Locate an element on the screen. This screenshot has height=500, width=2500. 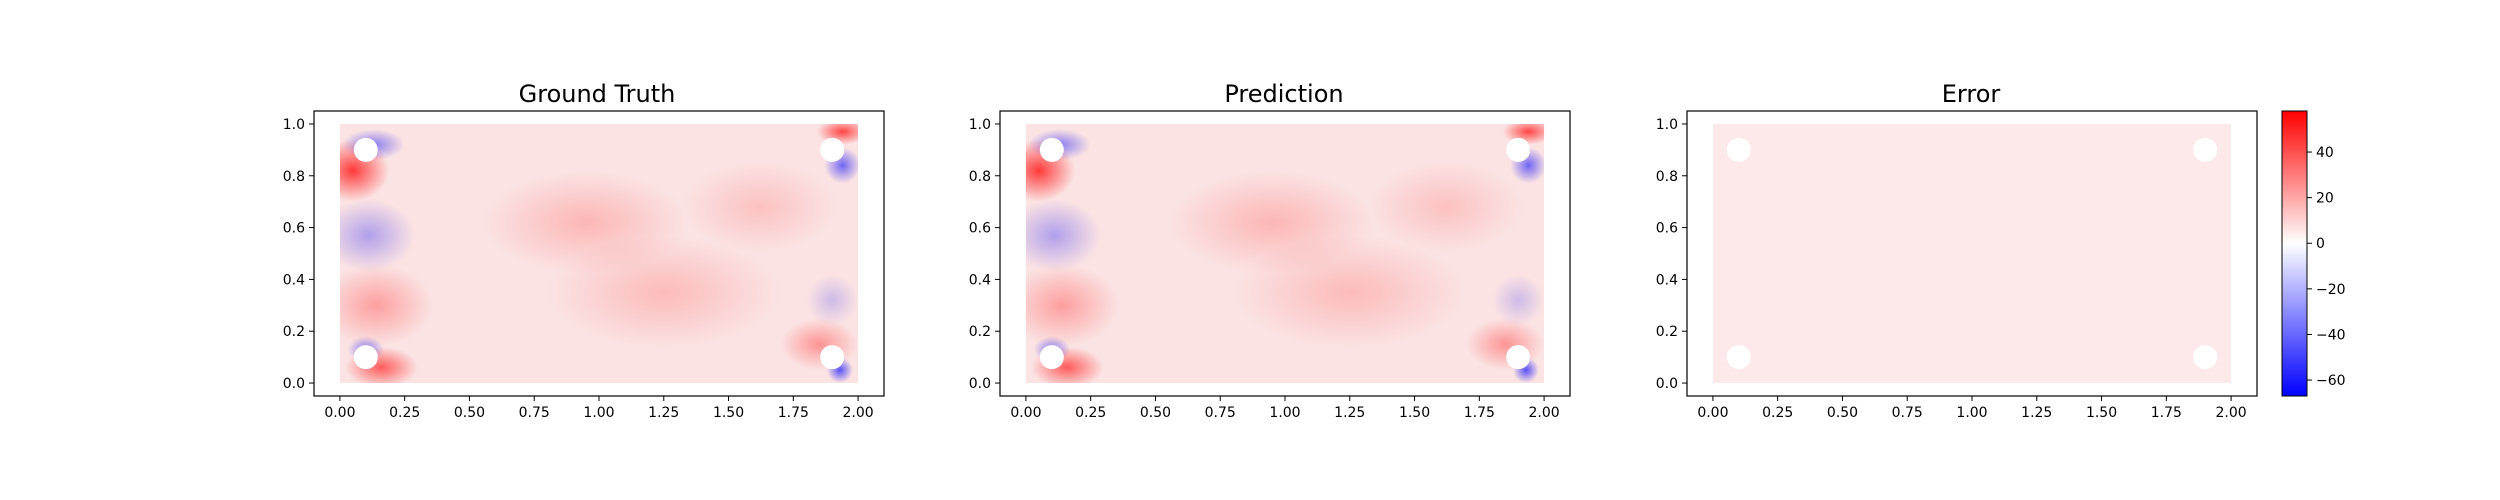
colorbar: 40 20 0 −20 −40 −60 is located at coordinates (2313, 253).